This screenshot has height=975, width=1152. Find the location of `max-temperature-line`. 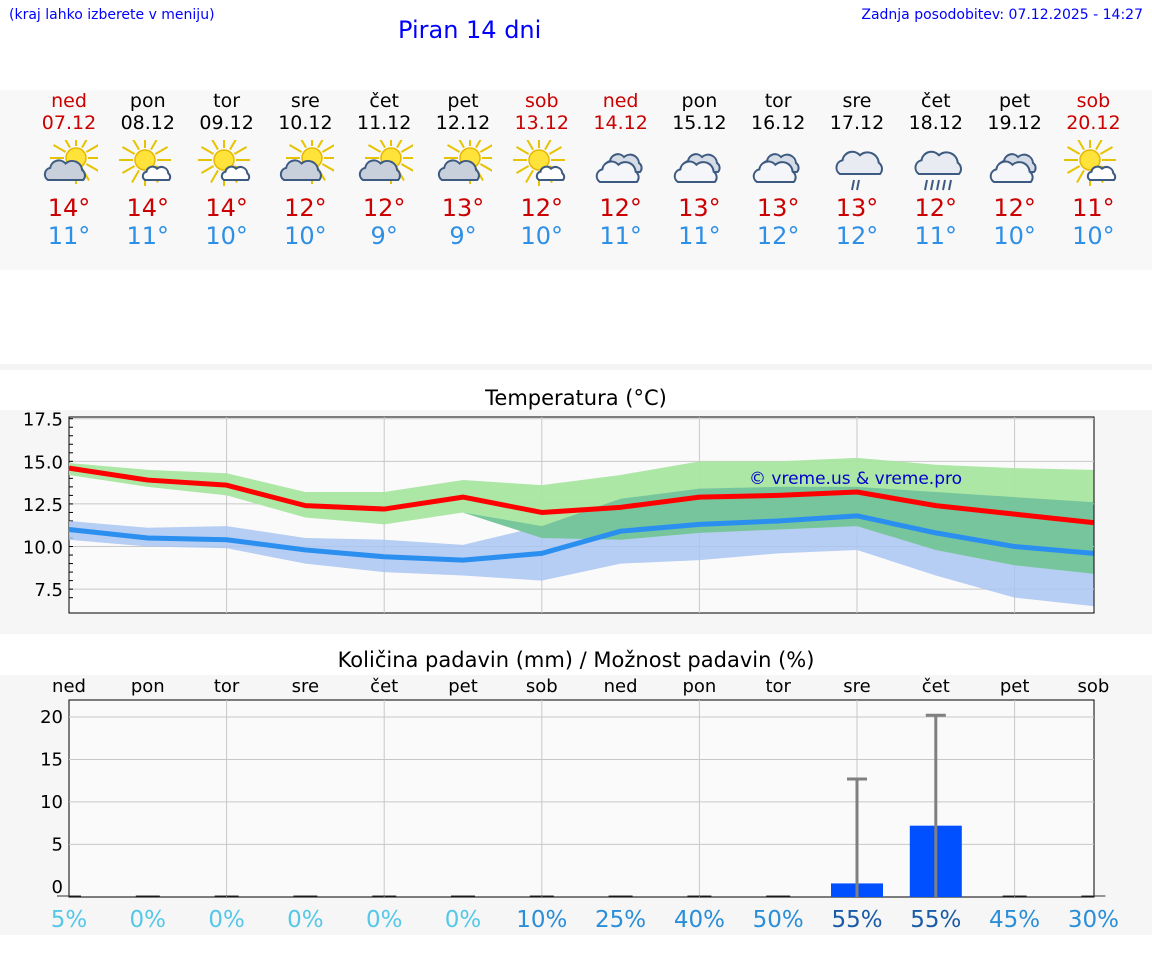

max-temperature-line is located at coordinates (581, 495).